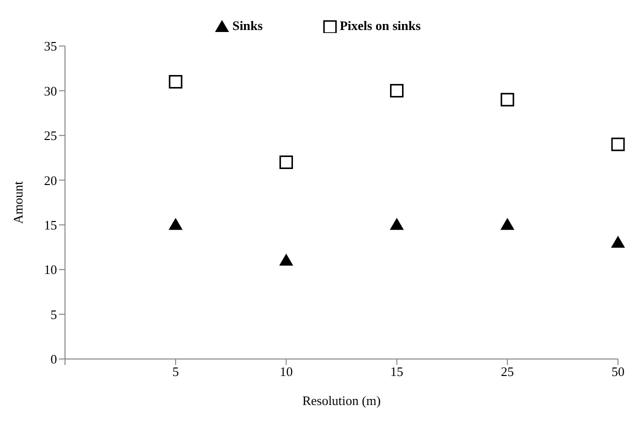 The width and height of the screenshot is (642, 423). Describe the element at coordinates (50, 136) in the screenshot. I see `y-tick-label: 25` at that location.